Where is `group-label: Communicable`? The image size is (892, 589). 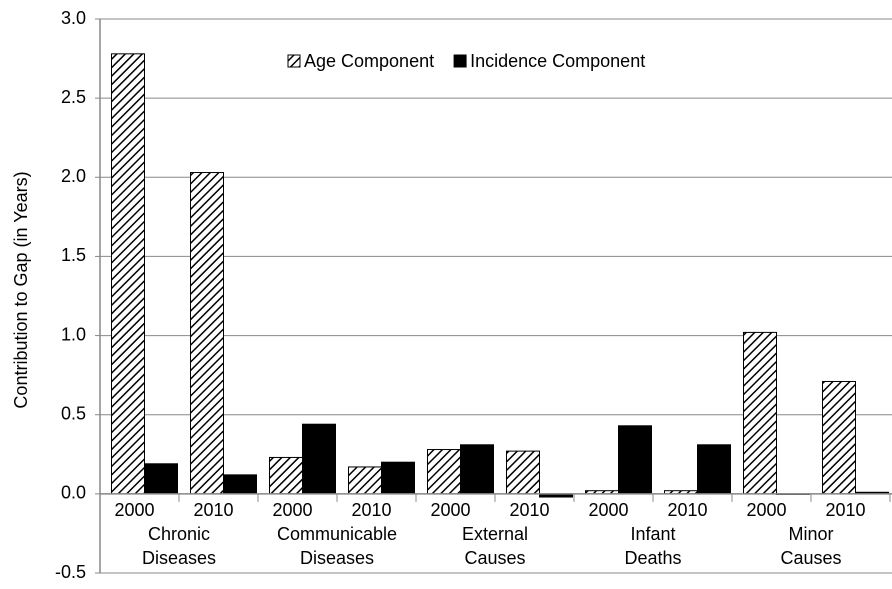 group-label: Communicable is located at coordinates (337, 534).